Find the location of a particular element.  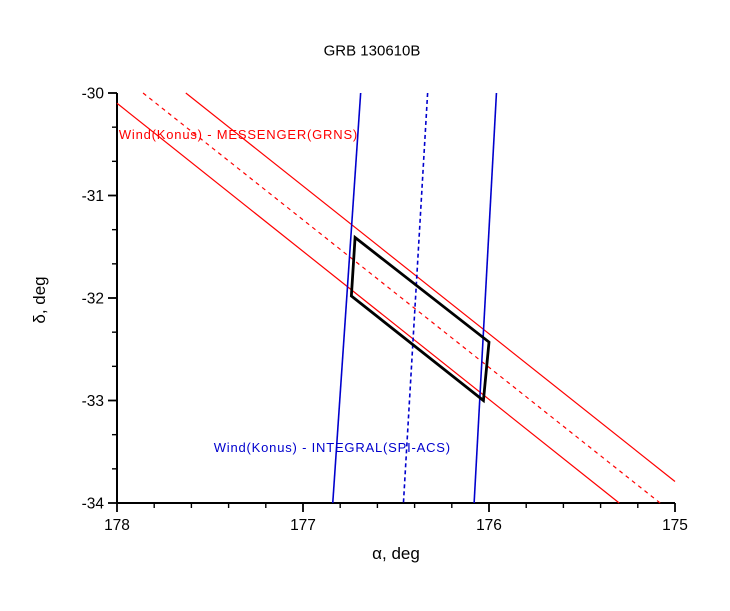

y-tick-label: -32 is located at coordinates (93, 299).